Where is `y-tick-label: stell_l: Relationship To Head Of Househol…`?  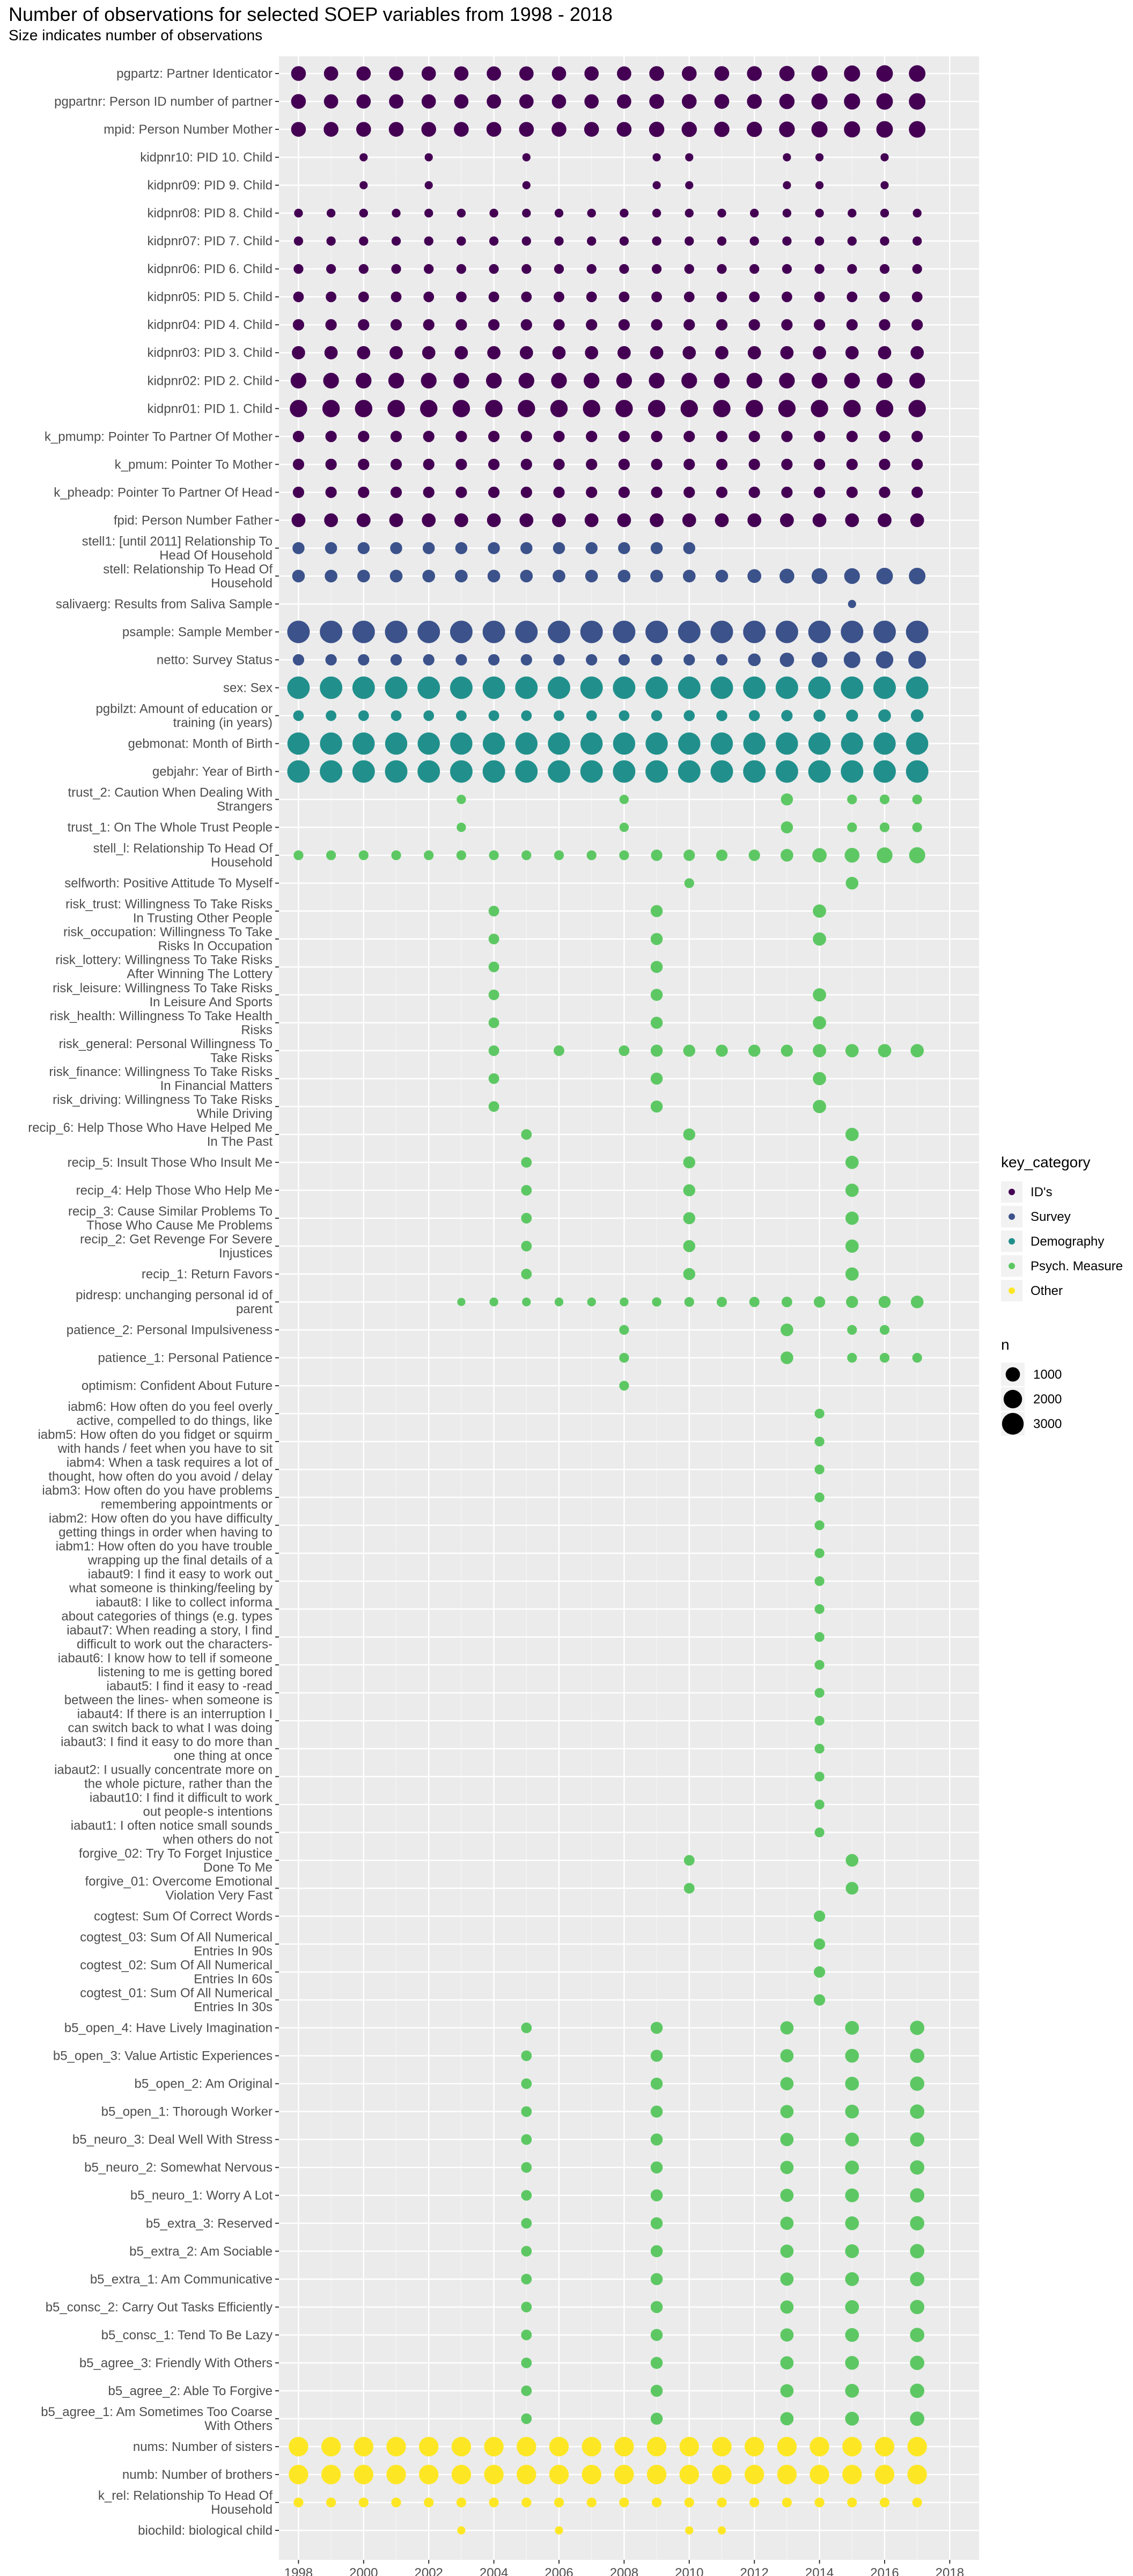 y-tick-label: stell_l: Relationship To Head Of Househol… is located at coordinates (183, 855).